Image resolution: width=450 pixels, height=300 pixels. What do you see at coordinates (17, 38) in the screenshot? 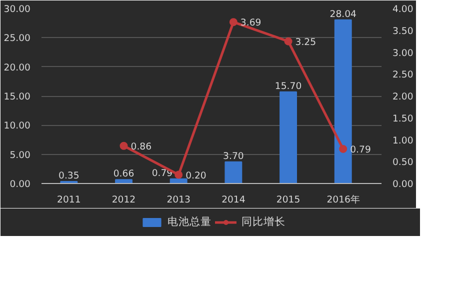
I see `y-tick-label: 25.00` at bounding box center [17, 38].